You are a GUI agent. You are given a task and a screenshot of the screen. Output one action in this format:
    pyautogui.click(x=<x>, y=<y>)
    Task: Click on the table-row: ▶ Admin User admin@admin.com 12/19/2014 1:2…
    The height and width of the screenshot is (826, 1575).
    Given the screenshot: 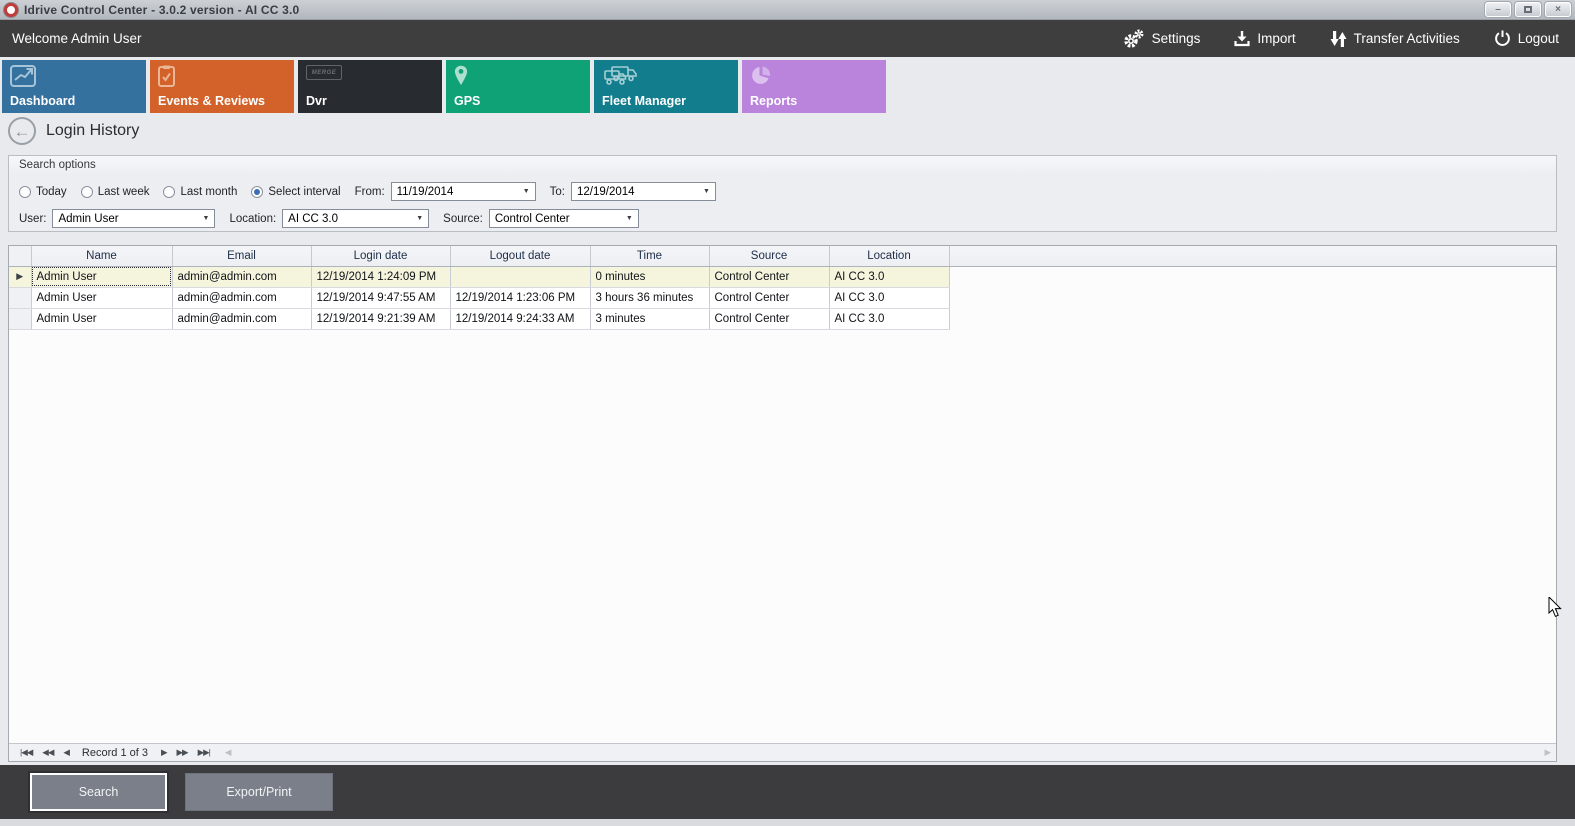 What is the action you would take?
    pyautogui.click(x=782, y=277)
    